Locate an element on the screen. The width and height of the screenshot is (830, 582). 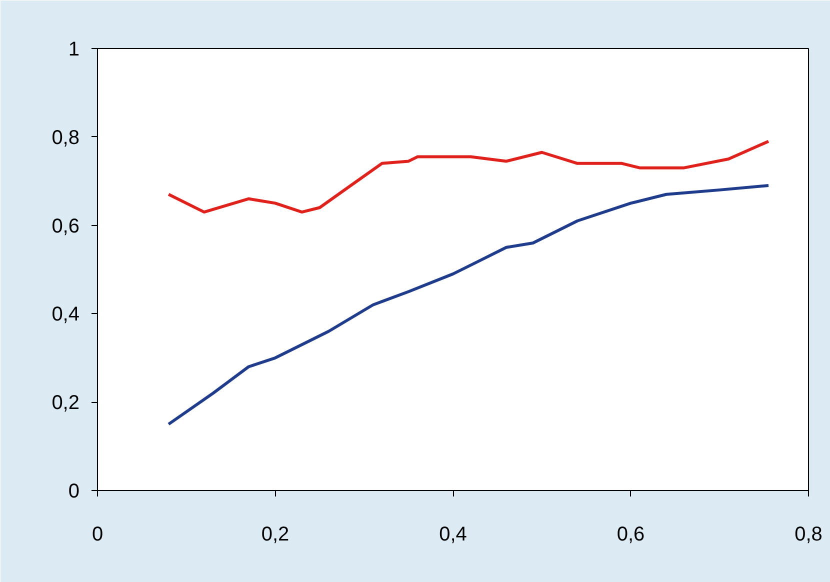
x-tick-label: 0,8 is located at coordinates (808, 535).